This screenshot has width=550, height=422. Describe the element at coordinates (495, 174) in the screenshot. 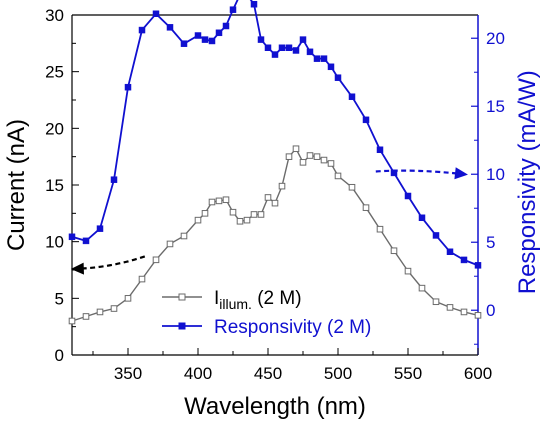

I see `y-right-tick-label: 10` at that location.